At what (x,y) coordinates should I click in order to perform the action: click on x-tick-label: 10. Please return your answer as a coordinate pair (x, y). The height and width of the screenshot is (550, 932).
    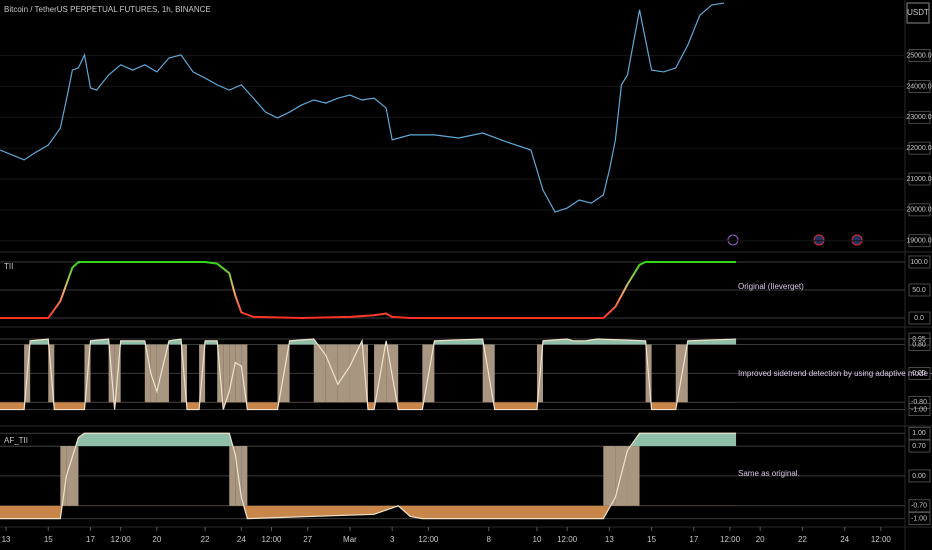
    Looking at the image, I should click on (537, 539).